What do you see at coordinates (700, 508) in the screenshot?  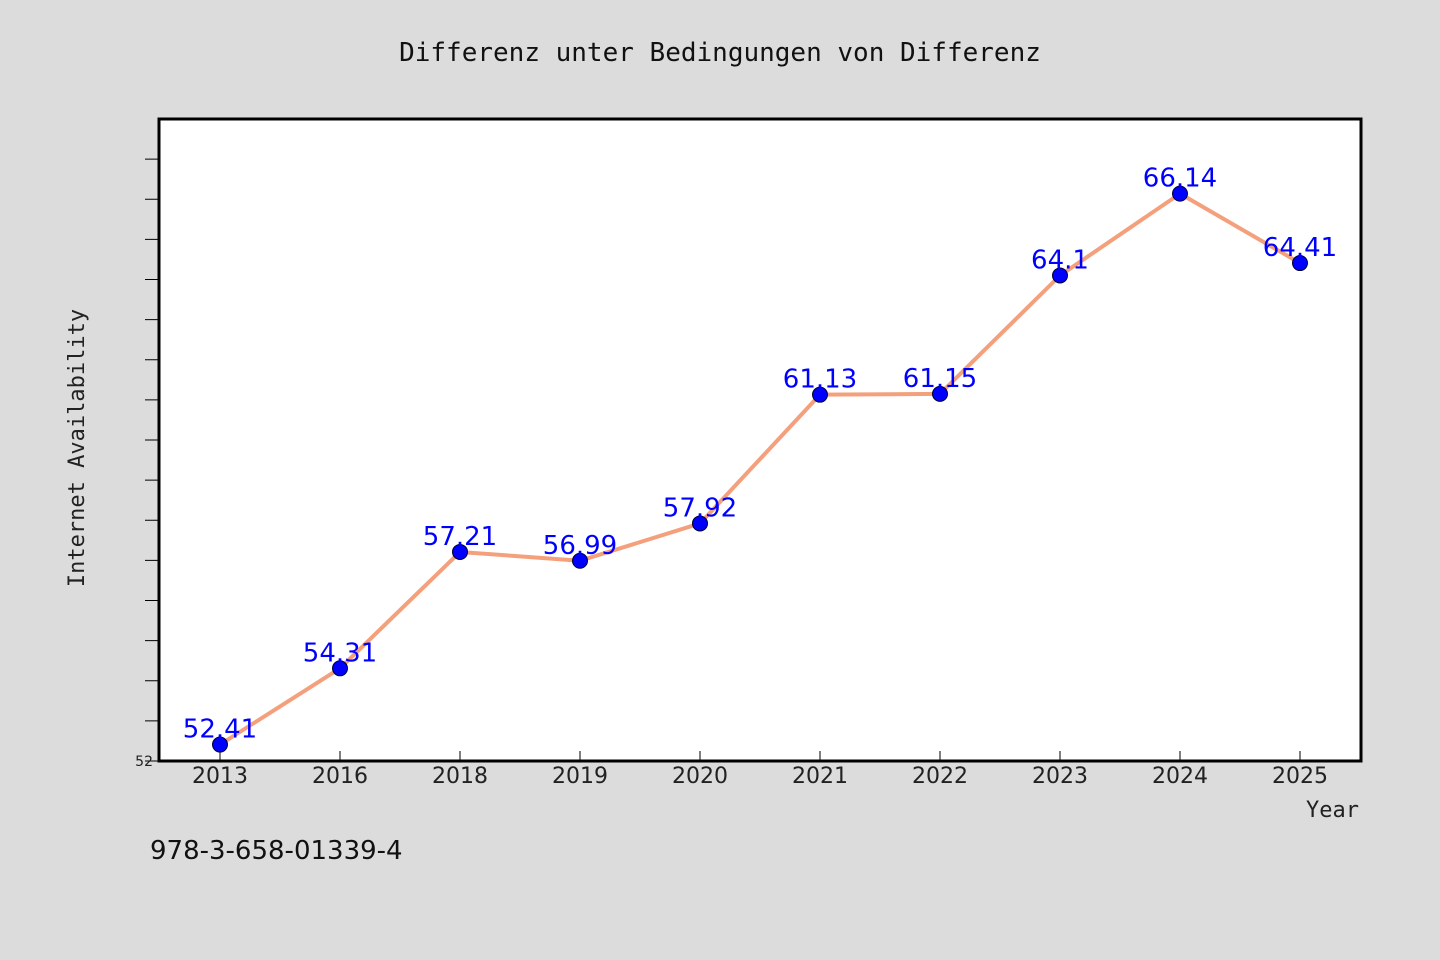 I see `data-label: 57.92` at bounding box center [700, 508].